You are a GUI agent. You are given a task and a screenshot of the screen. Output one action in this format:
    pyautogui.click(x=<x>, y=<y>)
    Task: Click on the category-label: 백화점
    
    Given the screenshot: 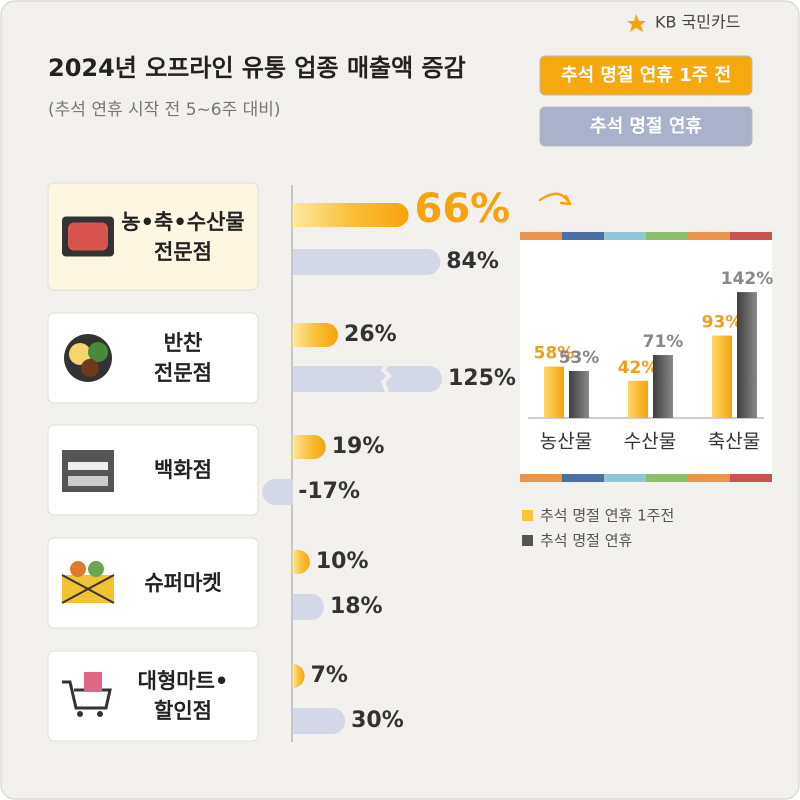 What is the action you would take?
    pyautogui.click(x=183, y=470)
    